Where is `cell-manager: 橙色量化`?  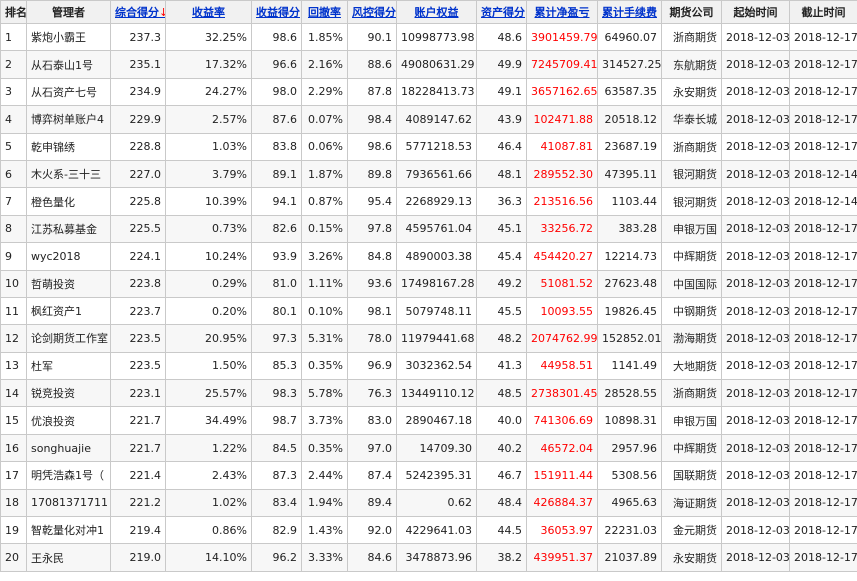 cell-manager: 橙色量化 is located at coordinates (68, 201).